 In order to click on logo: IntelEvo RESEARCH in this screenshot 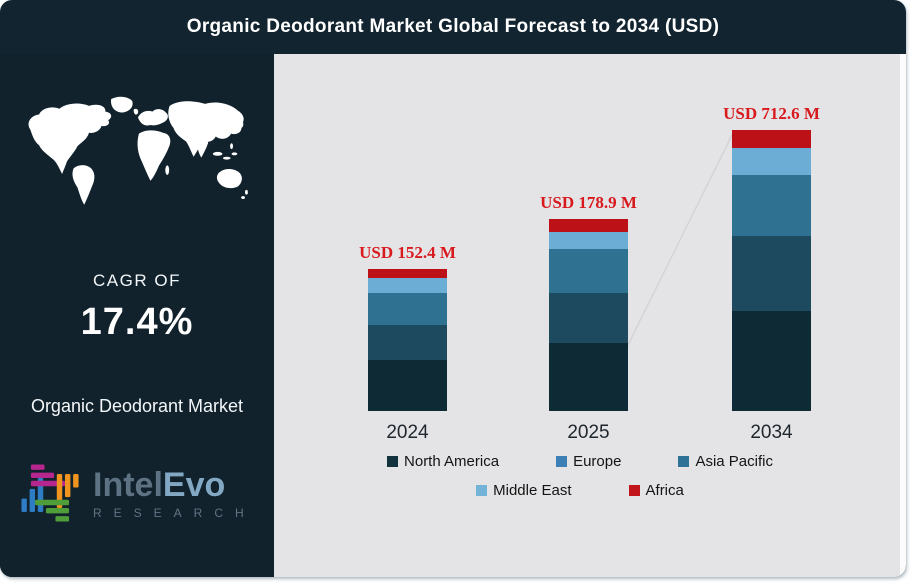, I will do `click(136, 493)`.